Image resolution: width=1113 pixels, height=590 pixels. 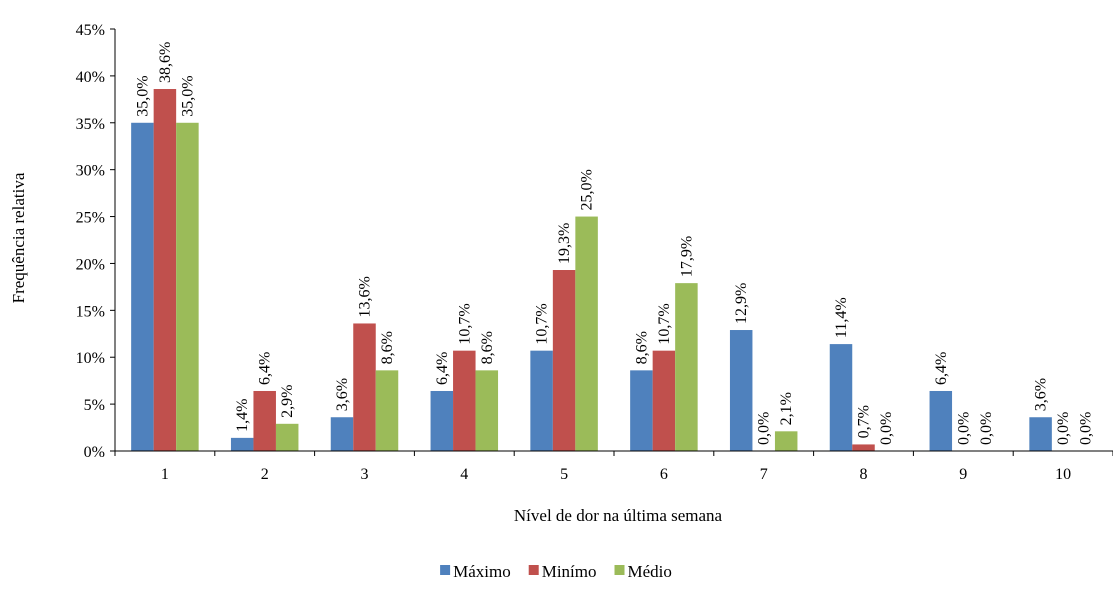 What do you see at coordinates (265, 474) in the screenshot?
I see `x-tick-label: 2` at bounding box center [265, 474].